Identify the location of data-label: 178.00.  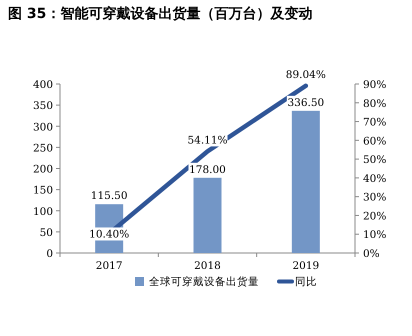
(207, 170).